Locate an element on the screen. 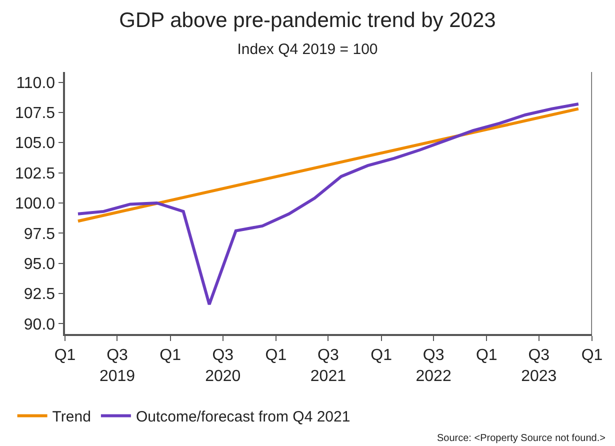 This screenshot has height=446, width=615. chart-subtitle: Index Q4 2019 = 100 is located at coordinates (307, 49).